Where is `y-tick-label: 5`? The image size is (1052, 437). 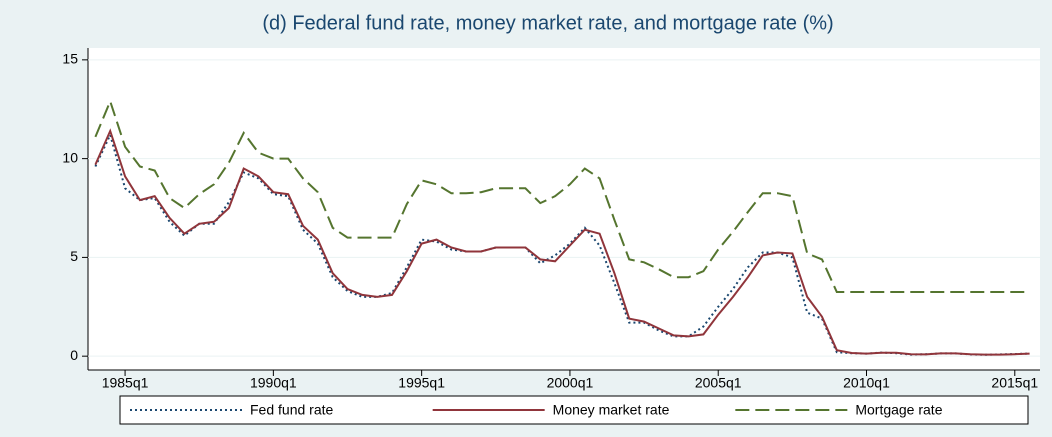 y-tick-label: 5 is located at coordinates (74, 256).